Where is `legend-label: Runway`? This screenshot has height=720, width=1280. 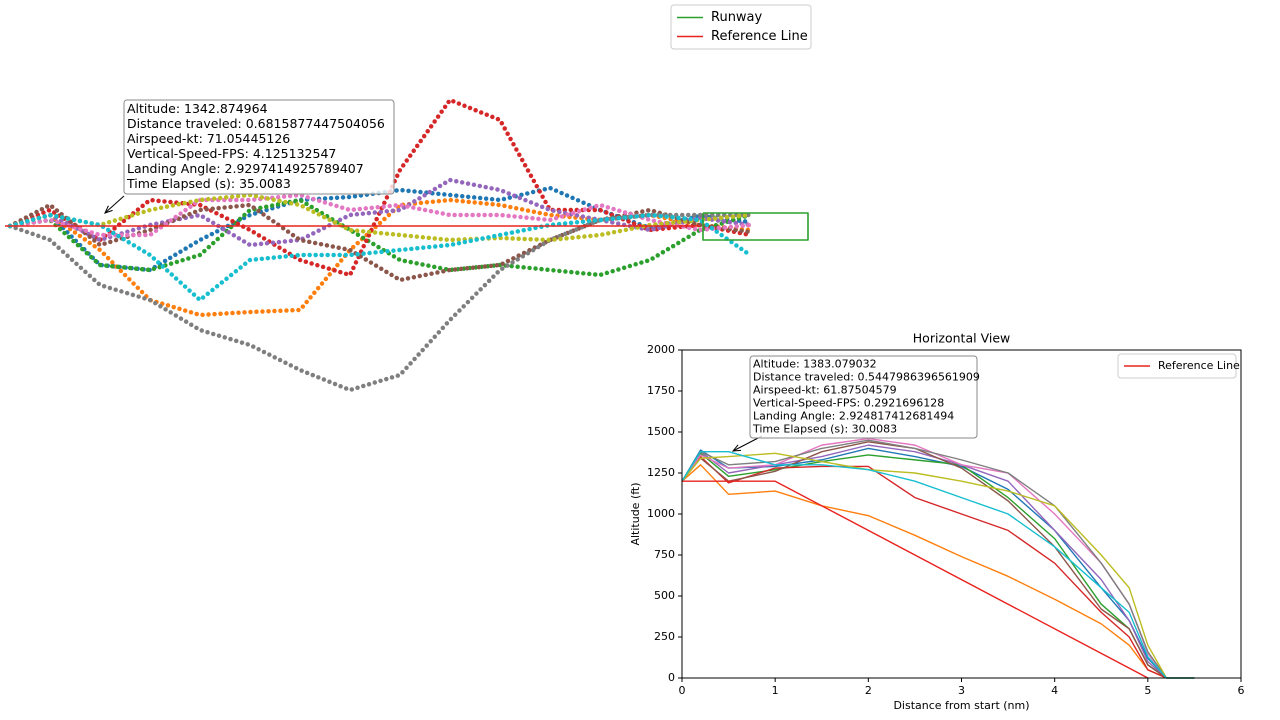
legend-label: Runway is located at coordinates (737, 17).